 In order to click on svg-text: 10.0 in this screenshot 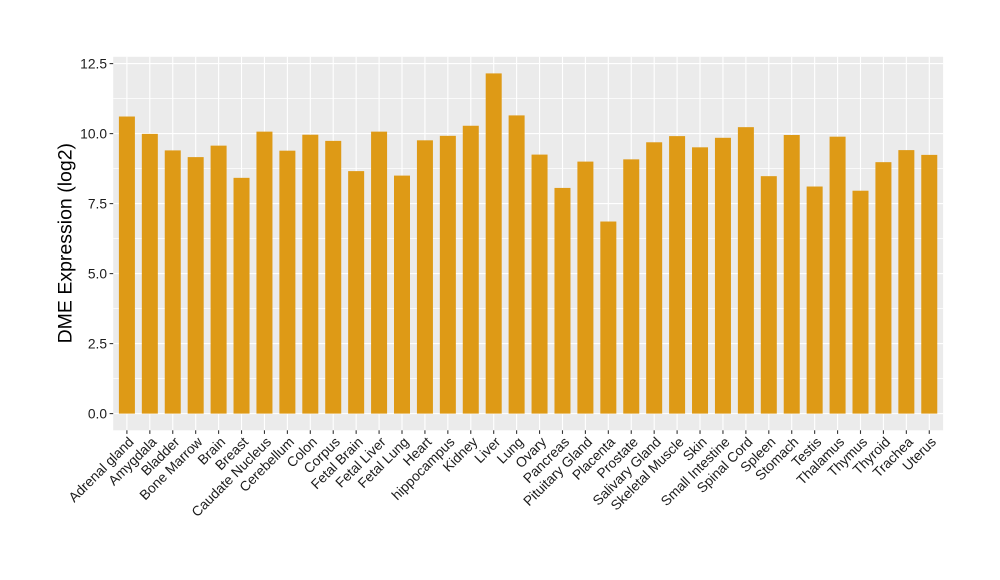, I will do `click(93, 133)`.